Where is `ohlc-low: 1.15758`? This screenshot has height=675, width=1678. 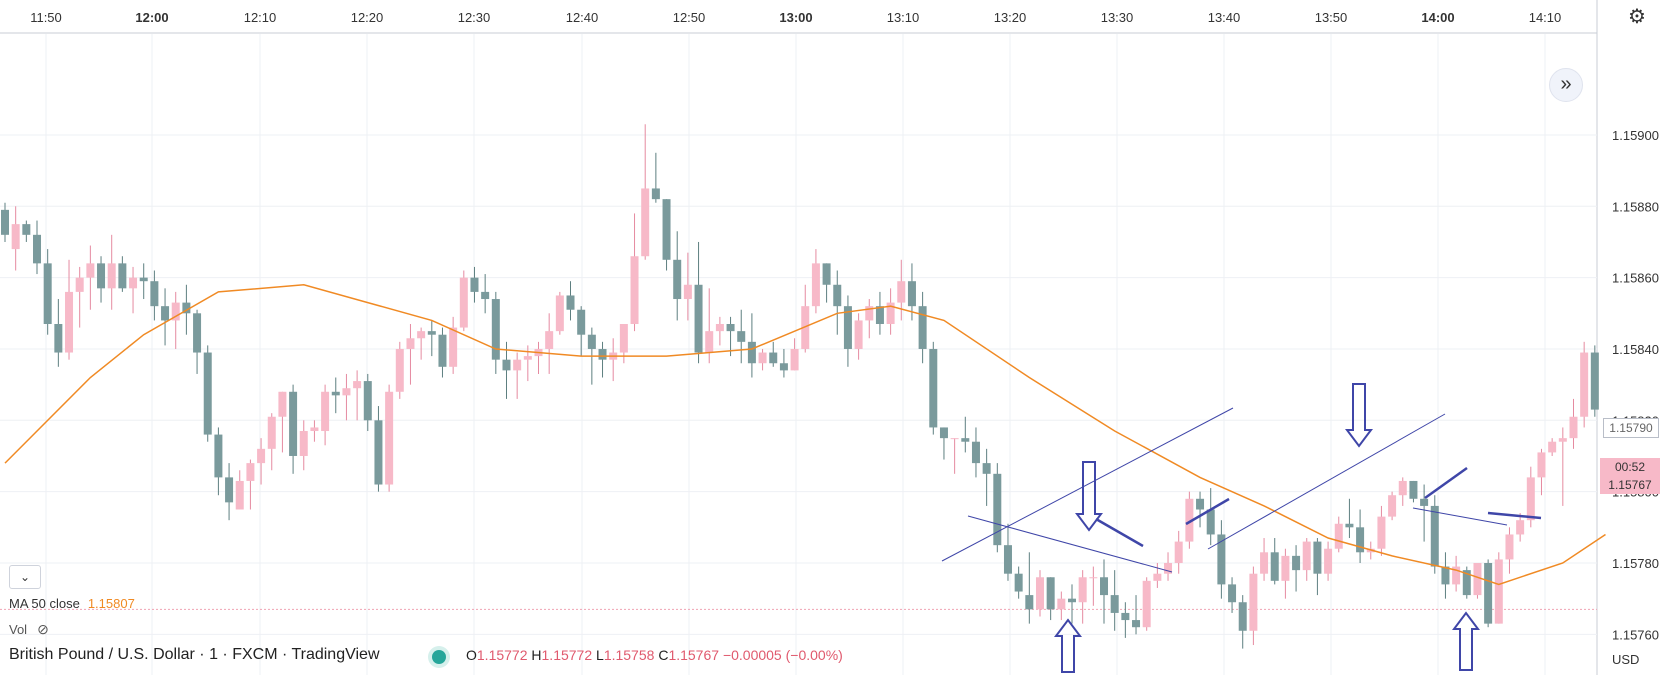
ohlc-low: 1.15758 is located at coordinates (629, 655).